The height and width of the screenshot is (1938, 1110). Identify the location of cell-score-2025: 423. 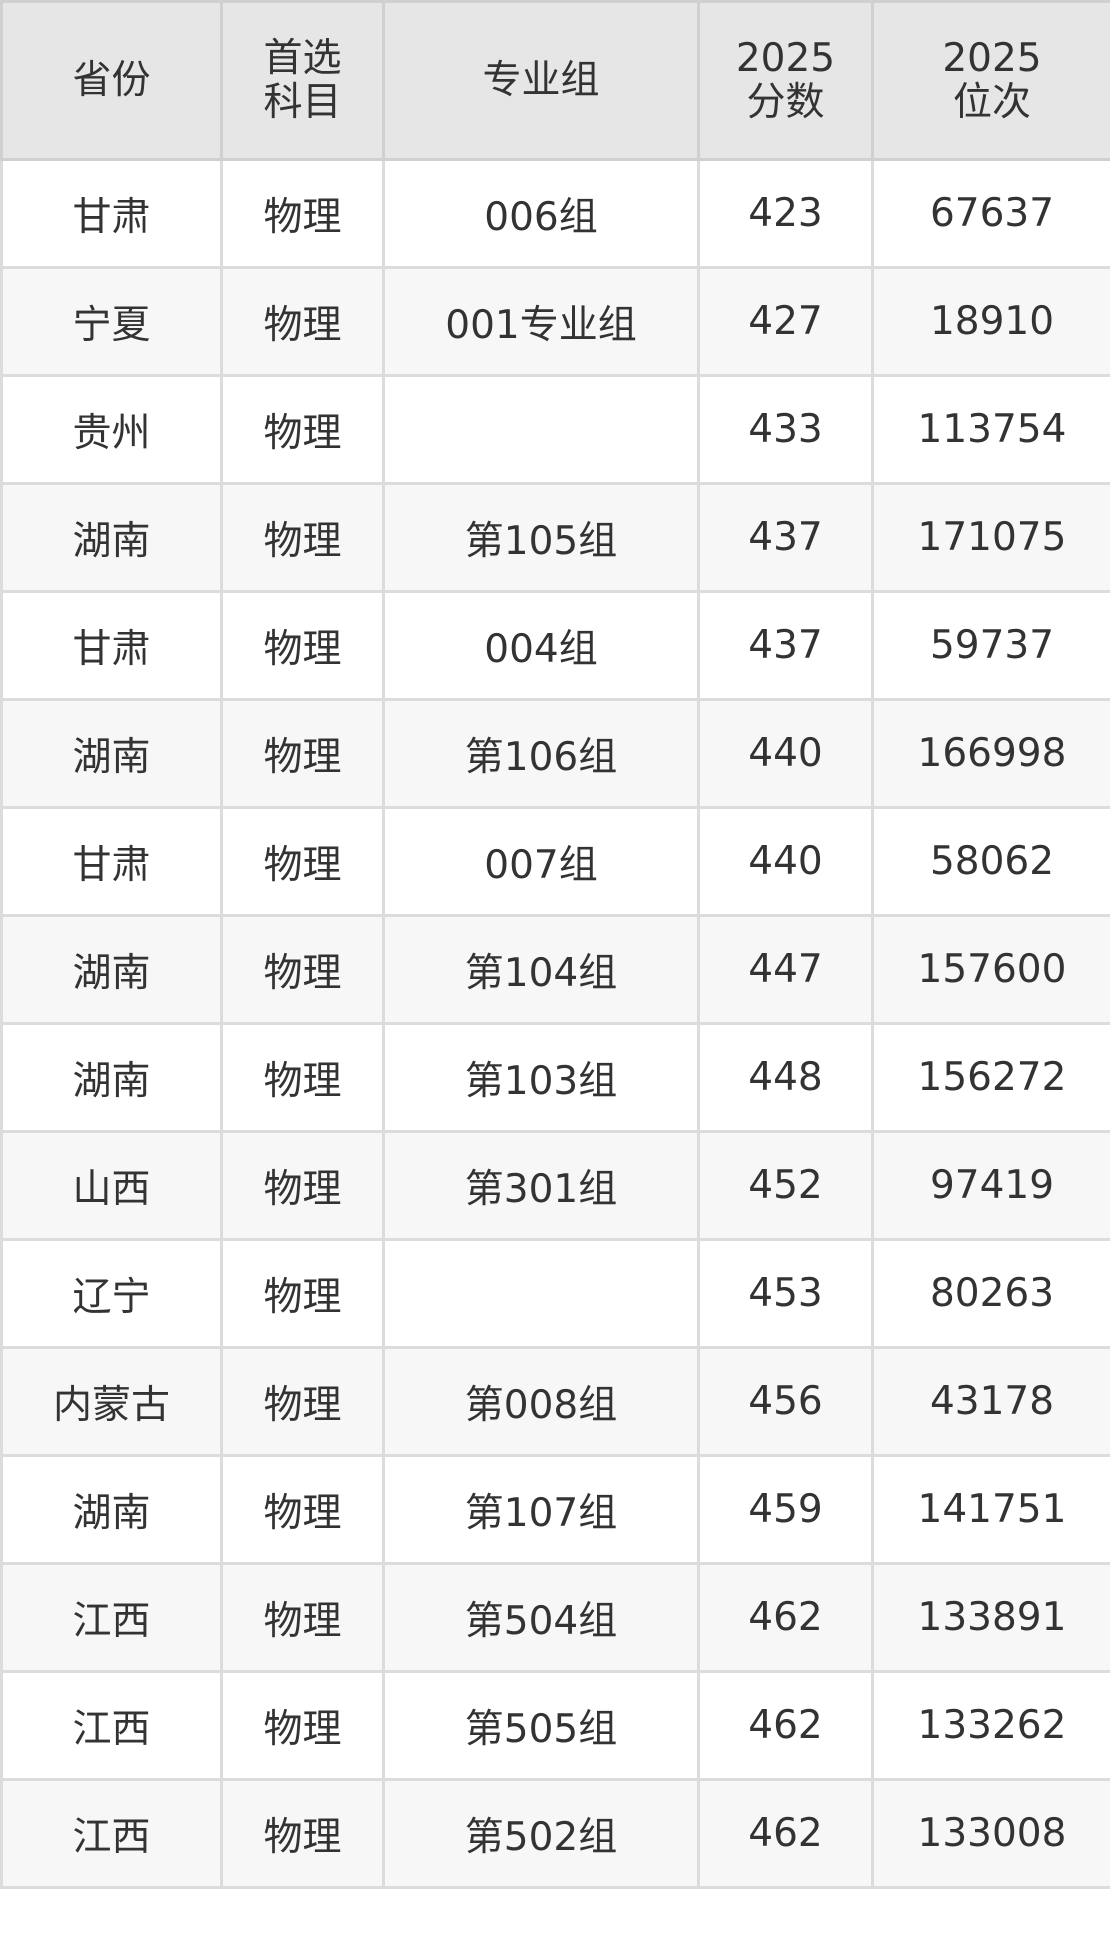
(785, 213).